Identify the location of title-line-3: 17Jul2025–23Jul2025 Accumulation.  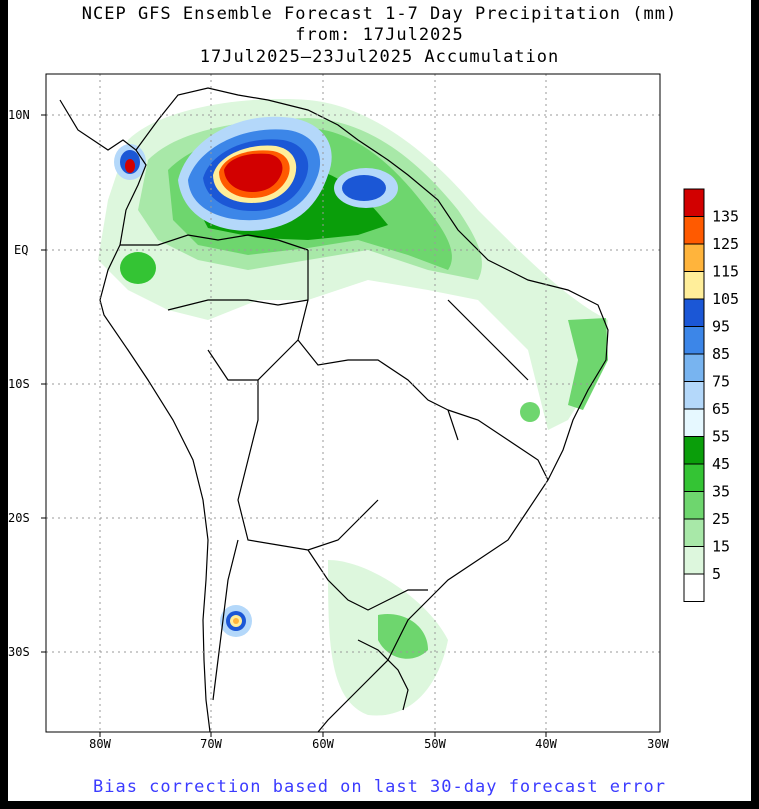
(379, 57).